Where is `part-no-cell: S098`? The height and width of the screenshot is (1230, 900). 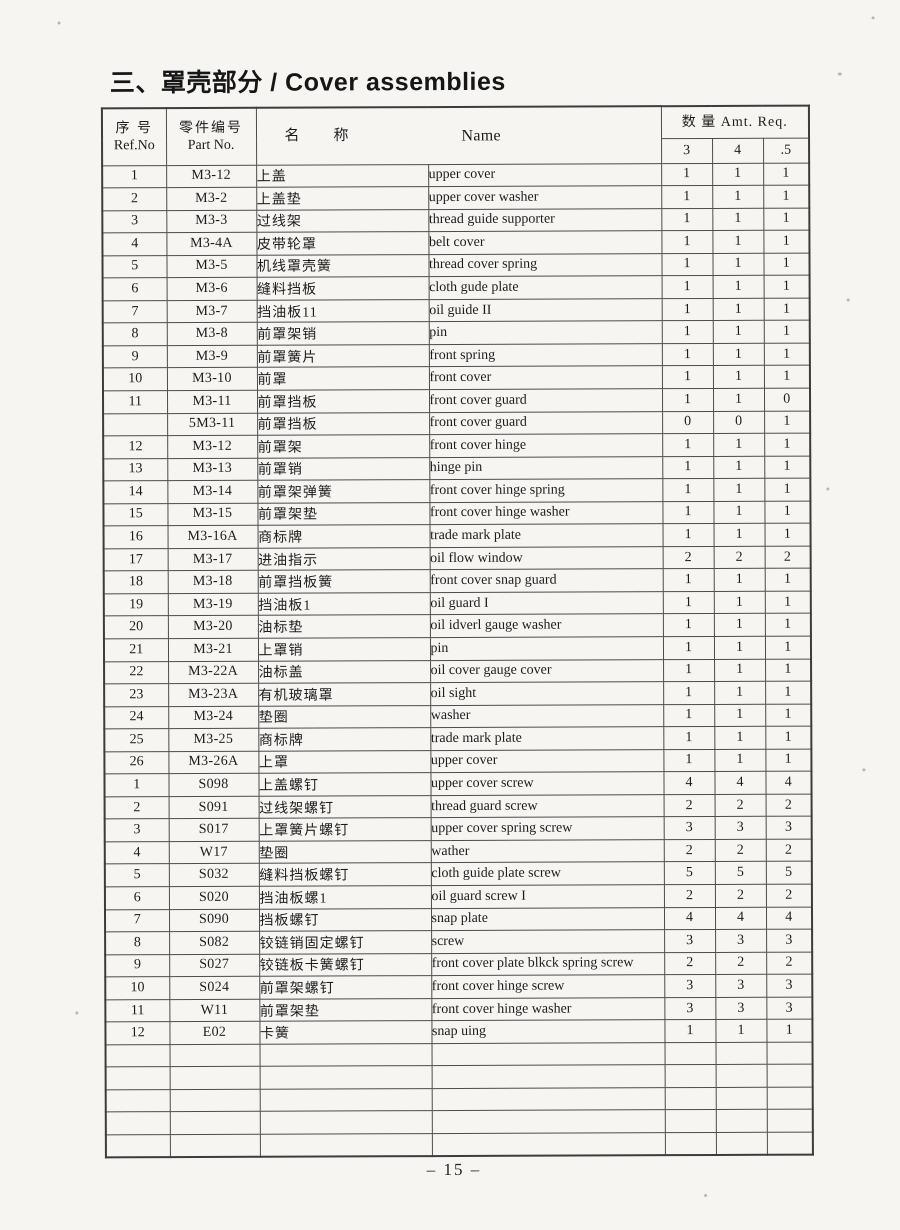 part-no-cell: S098 is located at coordinates (213, 785).